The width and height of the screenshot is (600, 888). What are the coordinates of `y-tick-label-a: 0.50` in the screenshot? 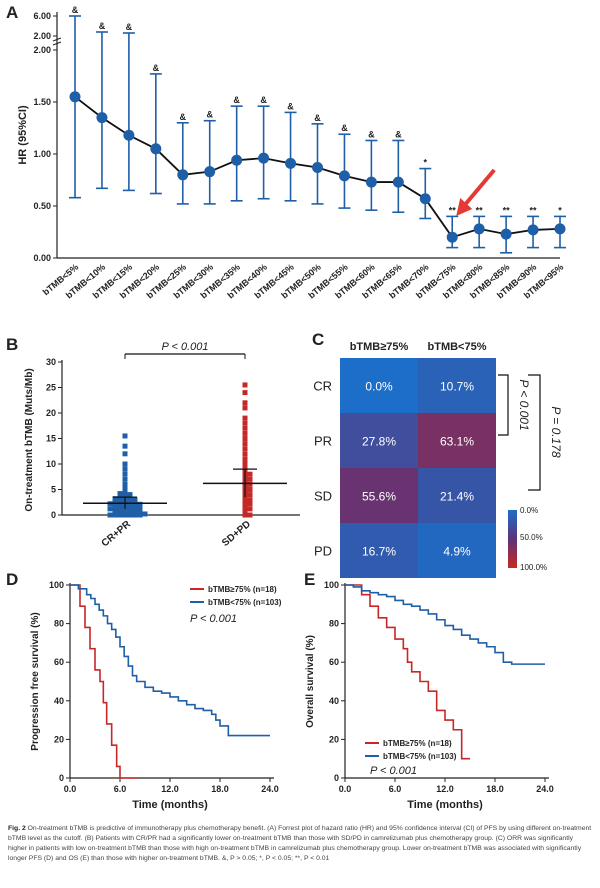 It's located at (42, 206).